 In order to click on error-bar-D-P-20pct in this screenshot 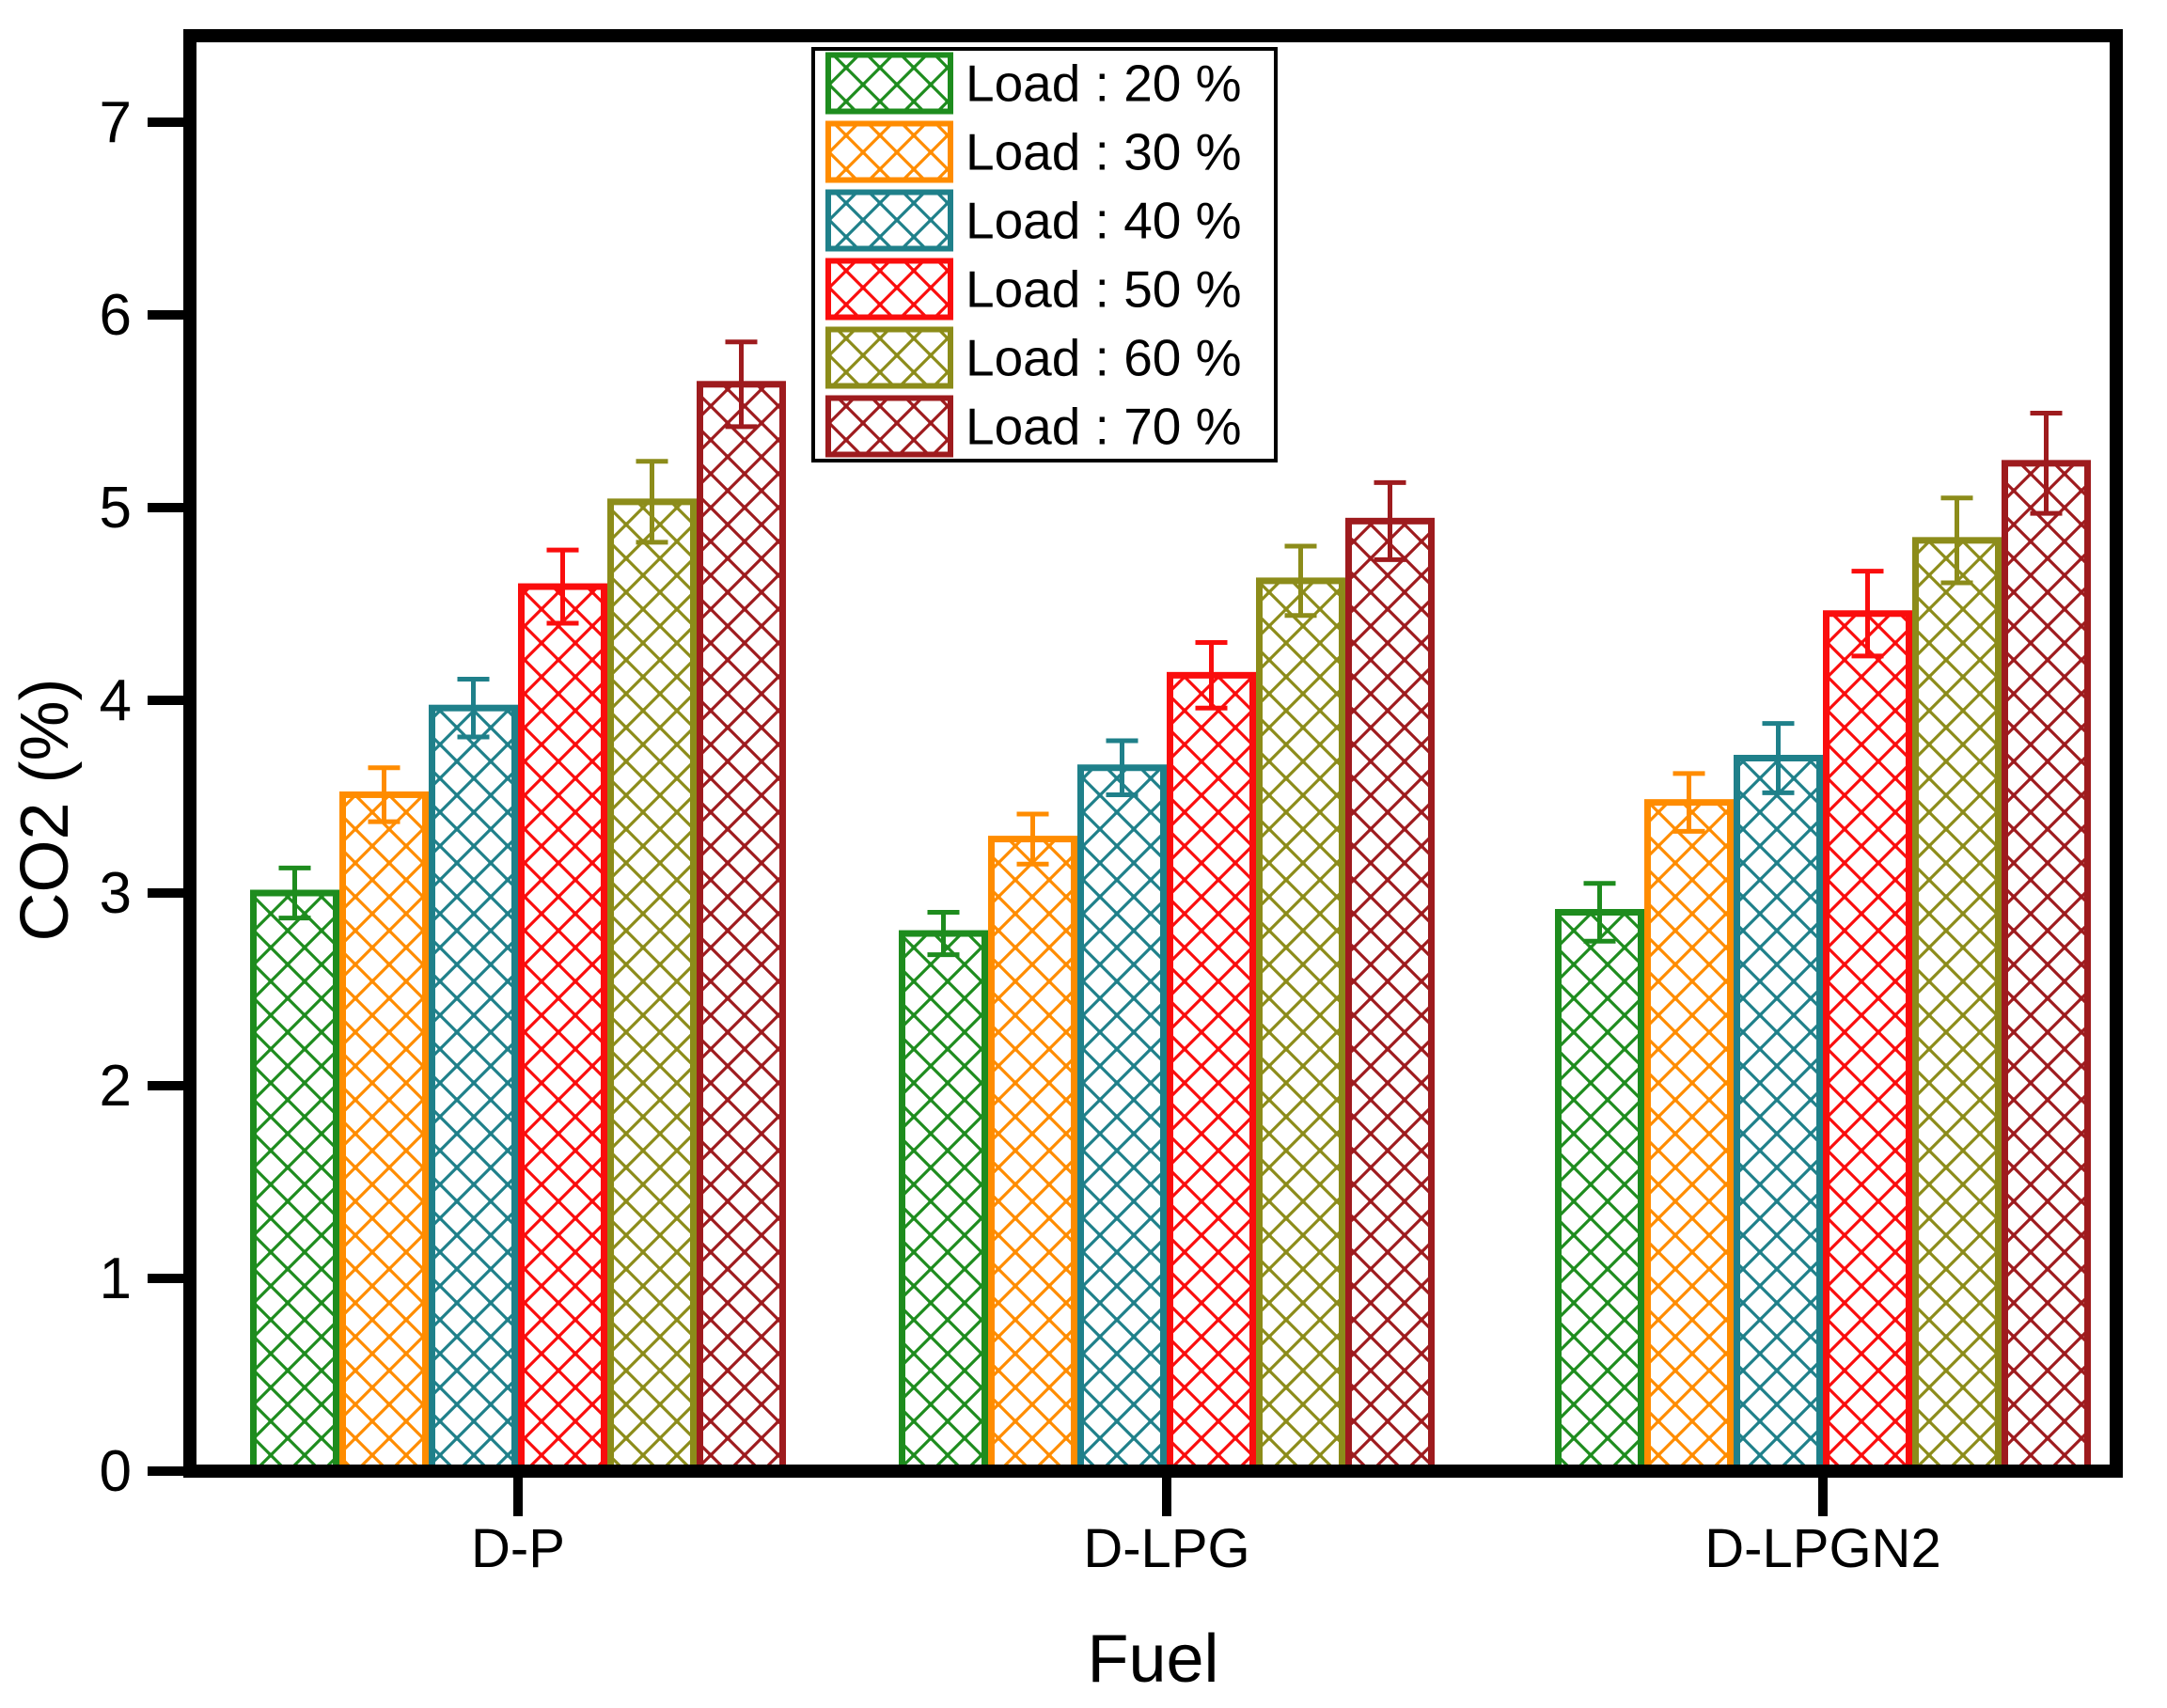, I will do `click(294, 893)`.